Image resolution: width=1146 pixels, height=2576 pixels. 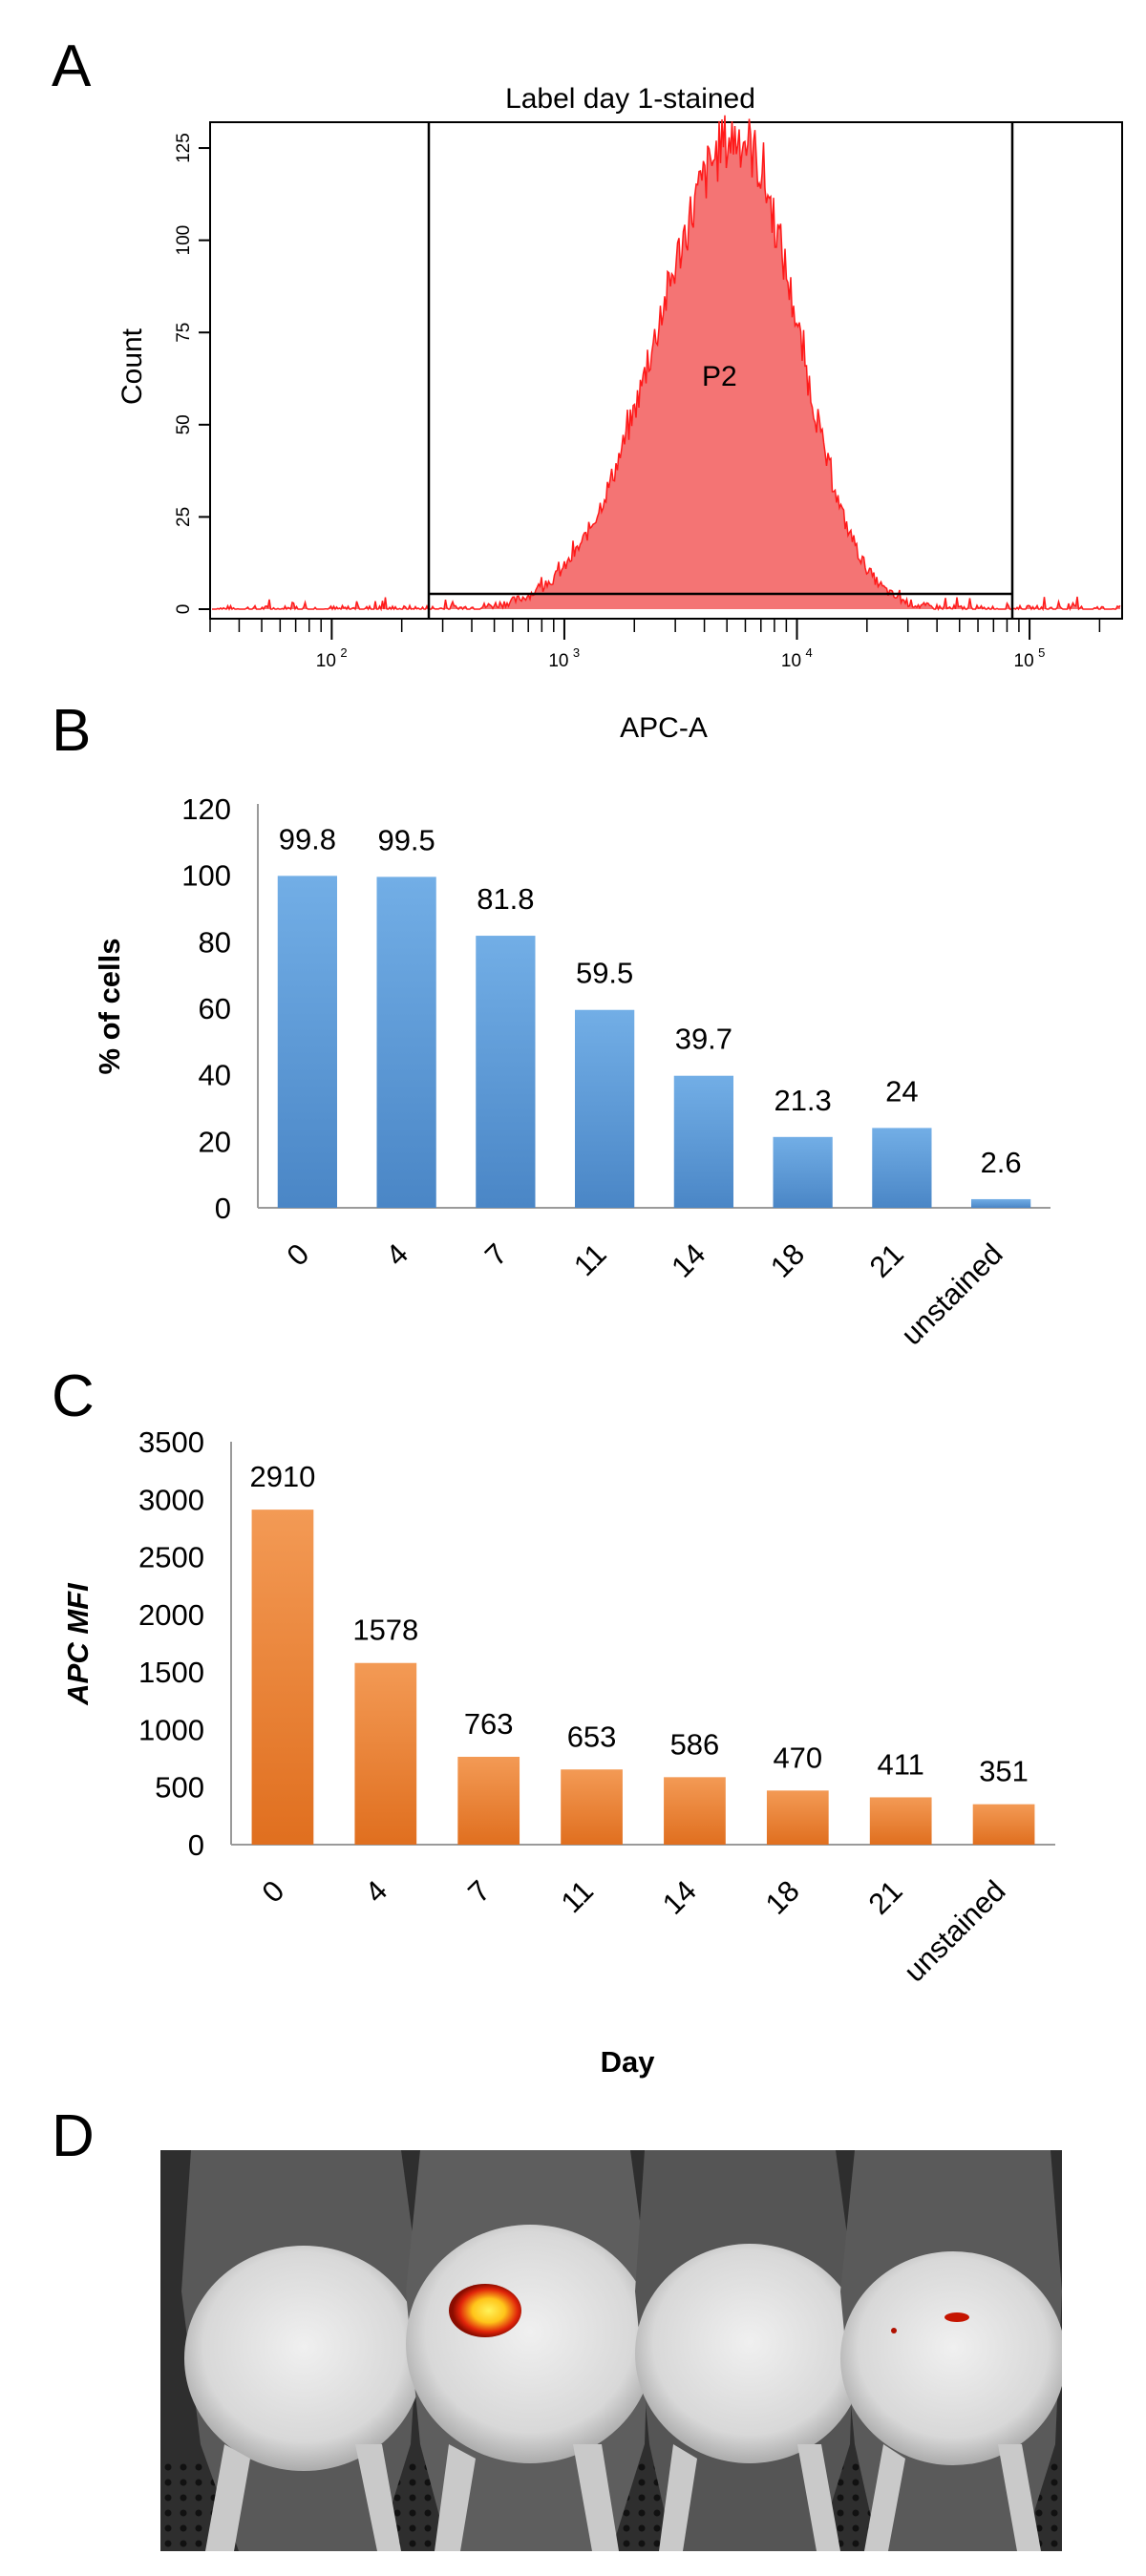 I want to click on bioluminescence-signal-strong, so click(x=485, y=2310).